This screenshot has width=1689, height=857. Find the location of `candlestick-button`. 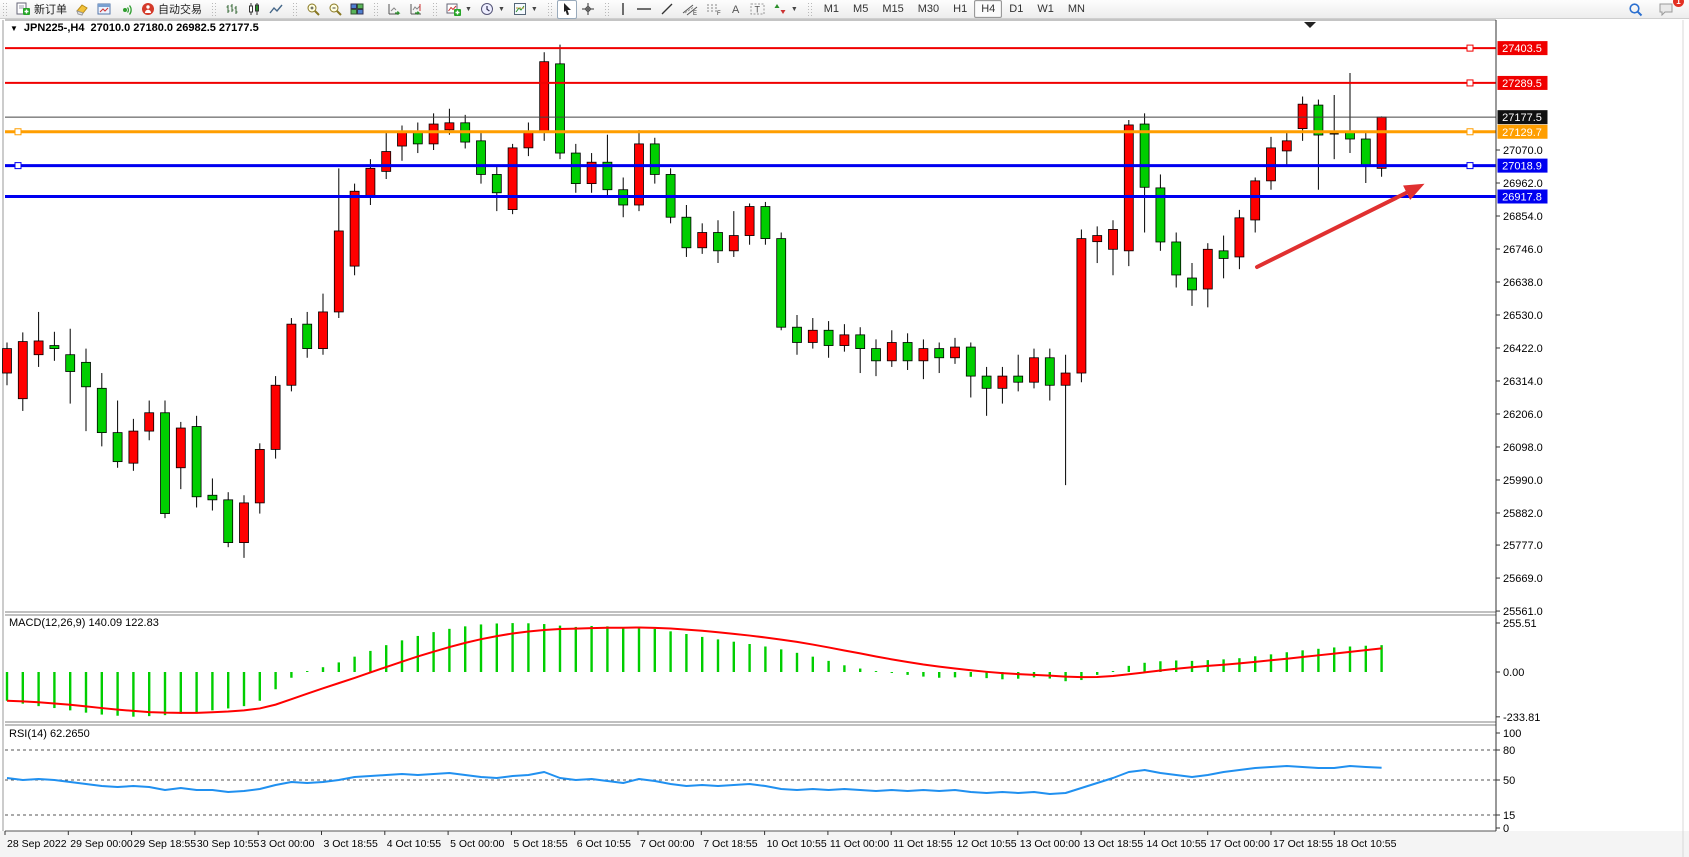

candlestick-button is located at coordinates (254, 9).